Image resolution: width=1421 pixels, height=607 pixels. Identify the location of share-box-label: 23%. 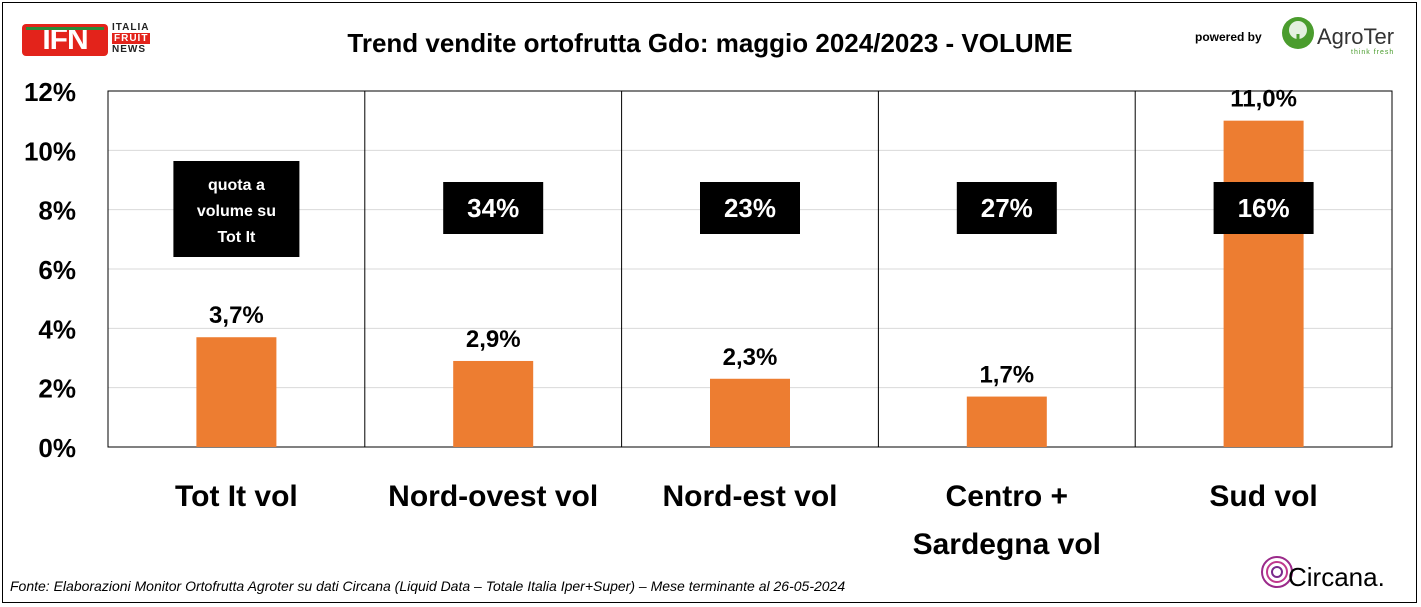
(750, 208).